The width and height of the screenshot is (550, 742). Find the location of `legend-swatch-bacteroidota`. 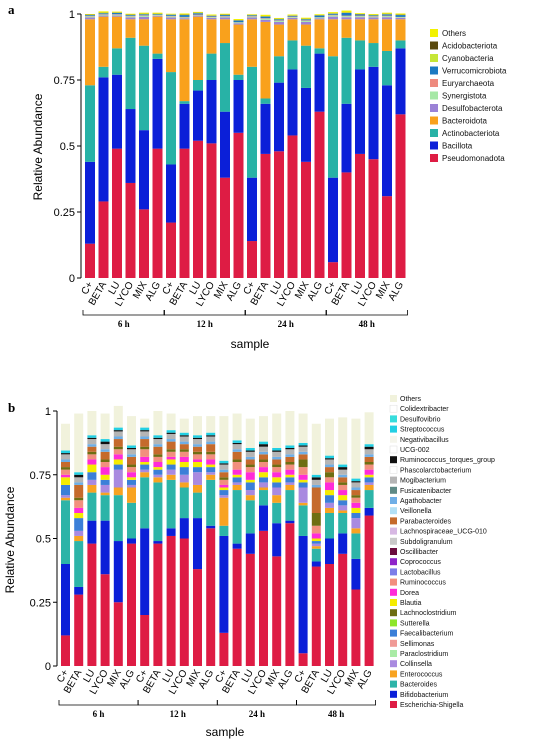

legend-swatch-bacteroidota is located at coordinates (434, 120).